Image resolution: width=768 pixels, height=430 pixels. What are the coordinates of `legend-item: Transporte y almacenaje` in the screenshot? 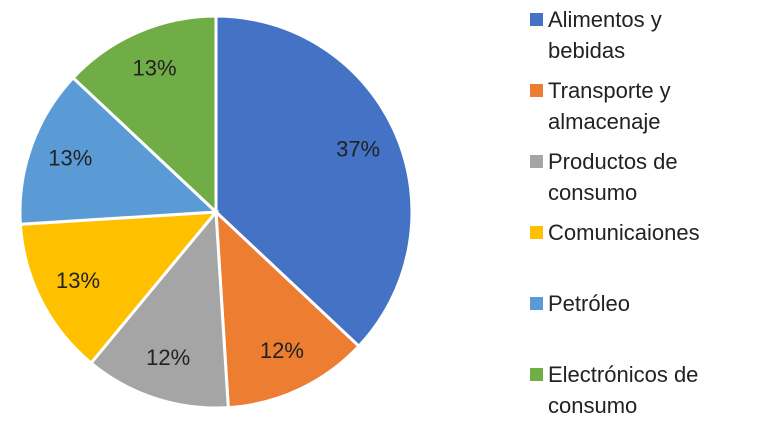 It's located at (645, 110).